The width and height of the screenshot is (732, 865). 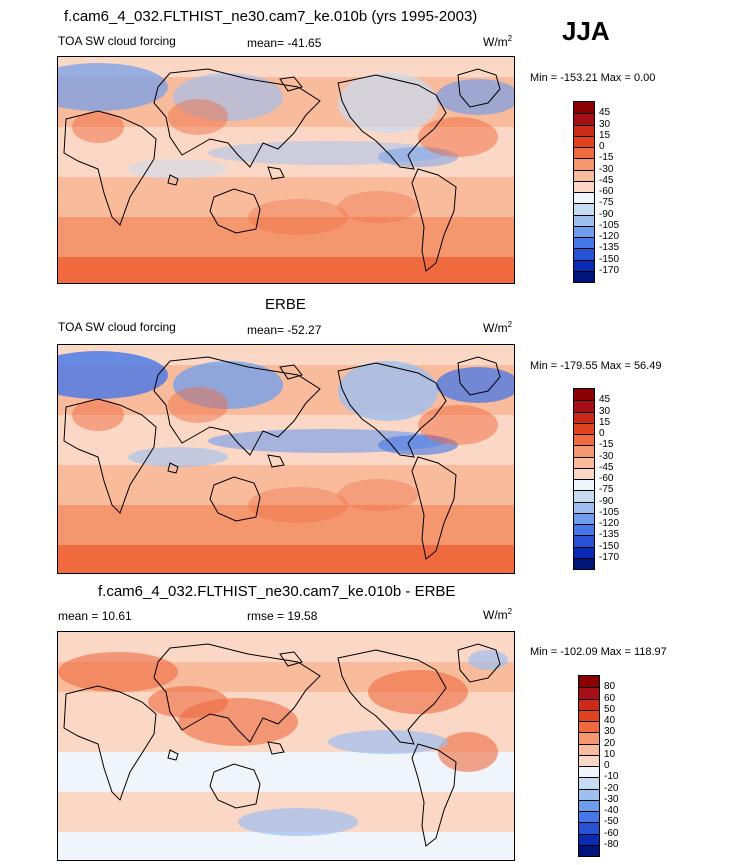 What do you see at coordinates (606, 445) in the screenshot?
I see `colorbar-tick-label: -15` at bounding box center [606, 445].